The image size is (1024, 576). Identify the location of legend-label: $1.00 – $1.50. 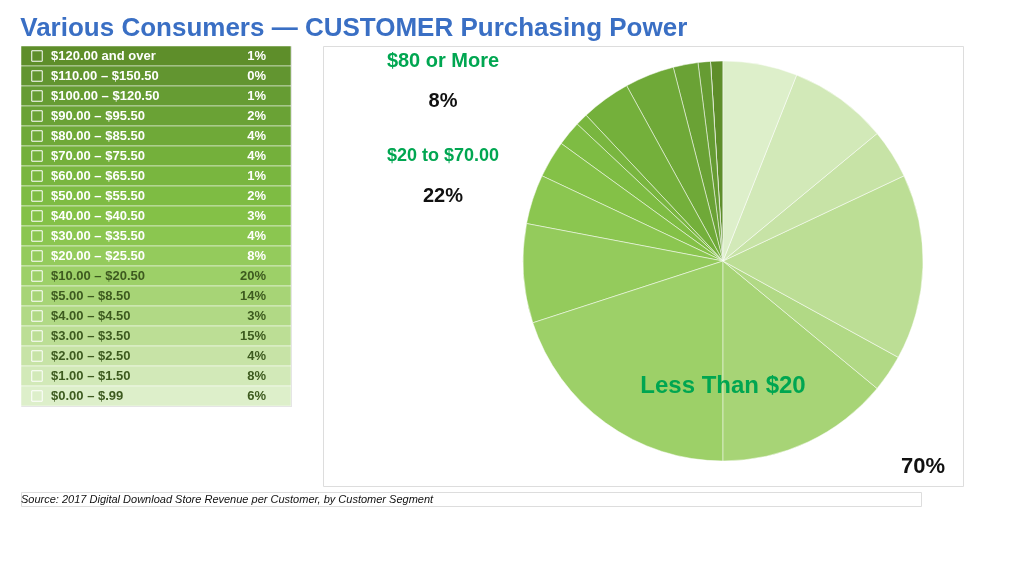
(91, 375).